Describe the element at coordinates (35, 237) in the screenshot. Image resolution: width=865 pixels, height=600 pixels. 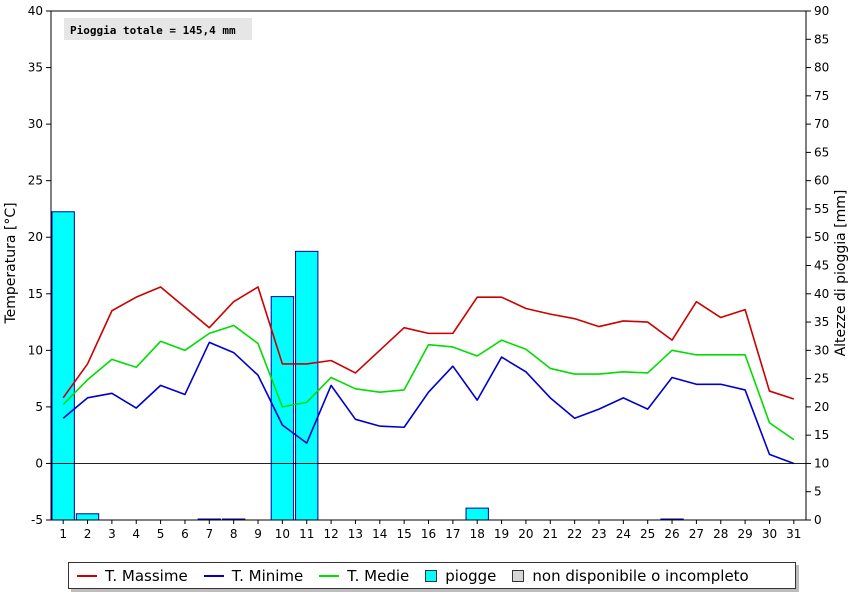
I see `y-left-tick-label: 20` at that location.